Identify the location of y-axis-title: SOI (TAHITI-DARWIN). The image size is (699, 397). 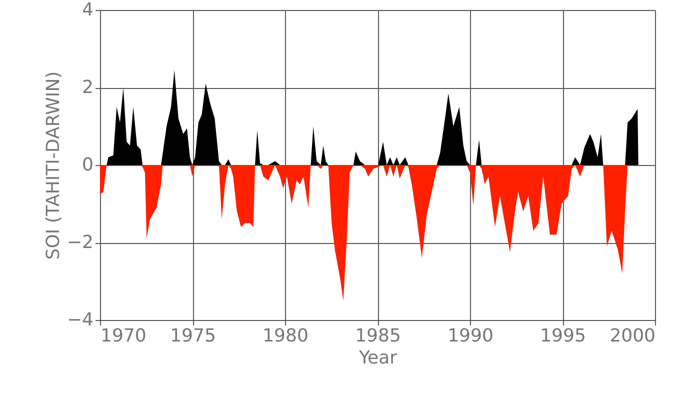
(53, 165).